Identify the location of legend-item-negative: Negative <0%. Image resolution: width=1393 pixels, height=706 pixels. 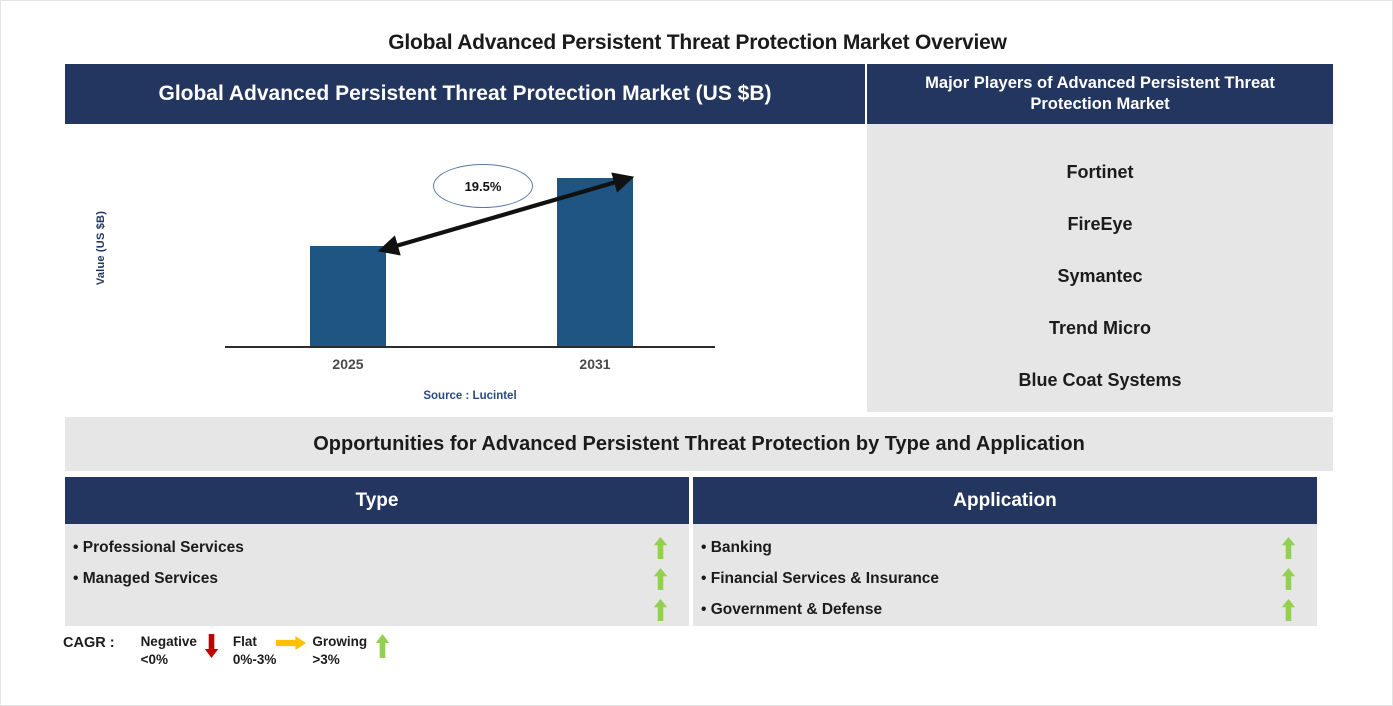
(184, 651).